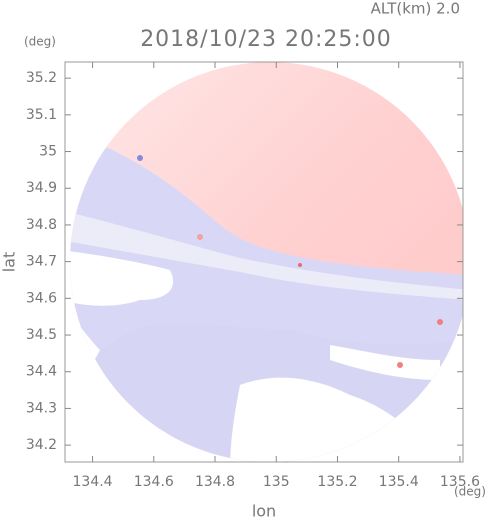 Image resolution: width=491 pixels, height=521 pixels. I want to click on y-tick-label: 34.9, so click(41, 188).